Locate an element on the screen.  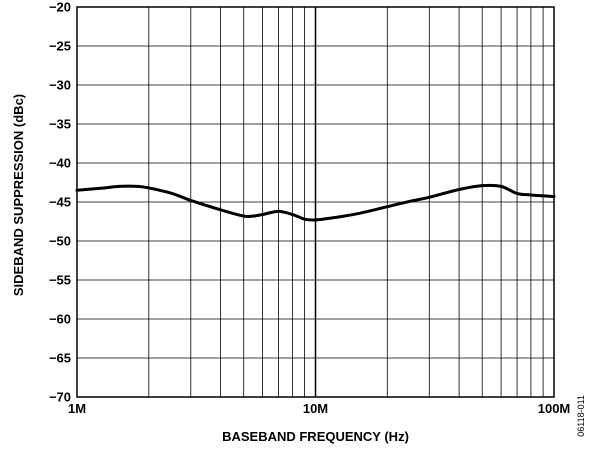
y-tick-label: −40 is located at coordinates (60, 163).